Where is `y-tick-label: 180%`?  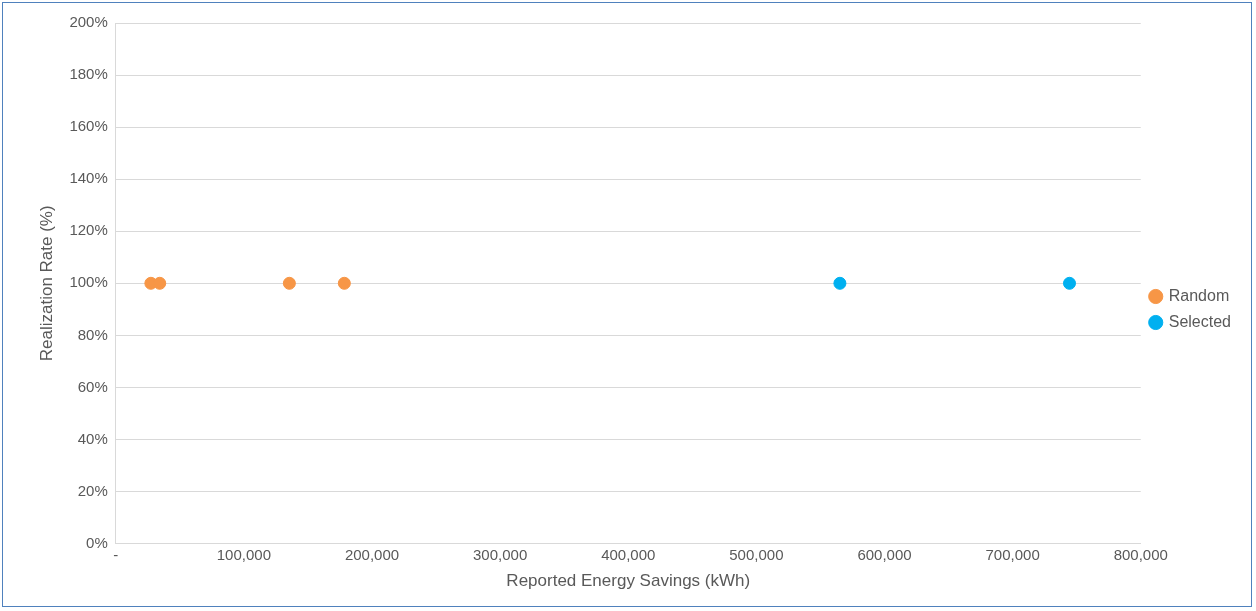 y-tick-label: 180% is located at coordinates (88, 74).